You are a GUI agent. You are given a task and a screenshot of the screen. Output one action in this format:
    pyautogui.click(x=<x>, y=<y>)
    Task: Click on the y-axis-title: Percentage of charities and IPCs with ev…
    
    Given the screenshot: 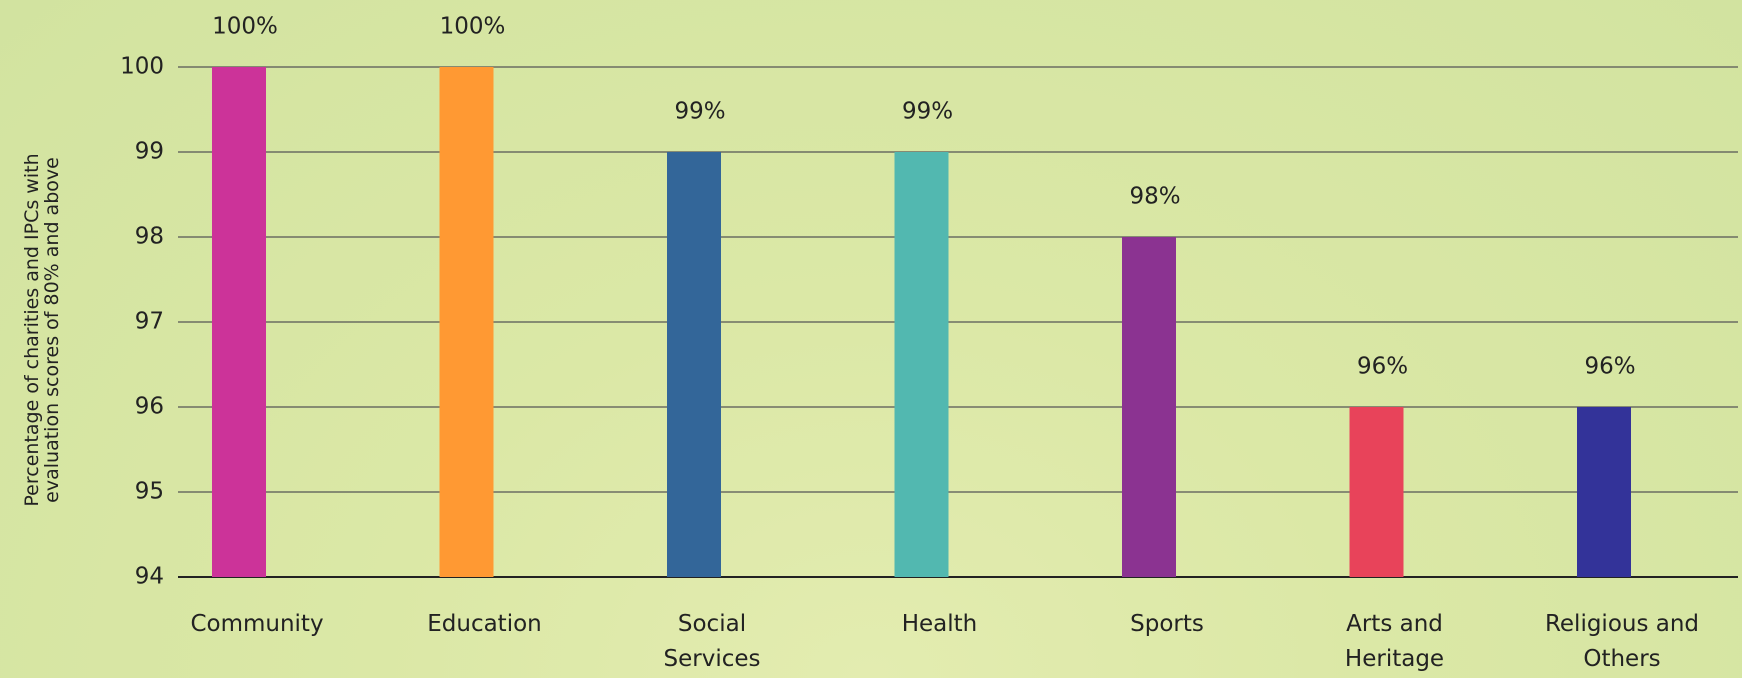 What is the action you would take?
    pyautogui.click(x=42, y=330)
    